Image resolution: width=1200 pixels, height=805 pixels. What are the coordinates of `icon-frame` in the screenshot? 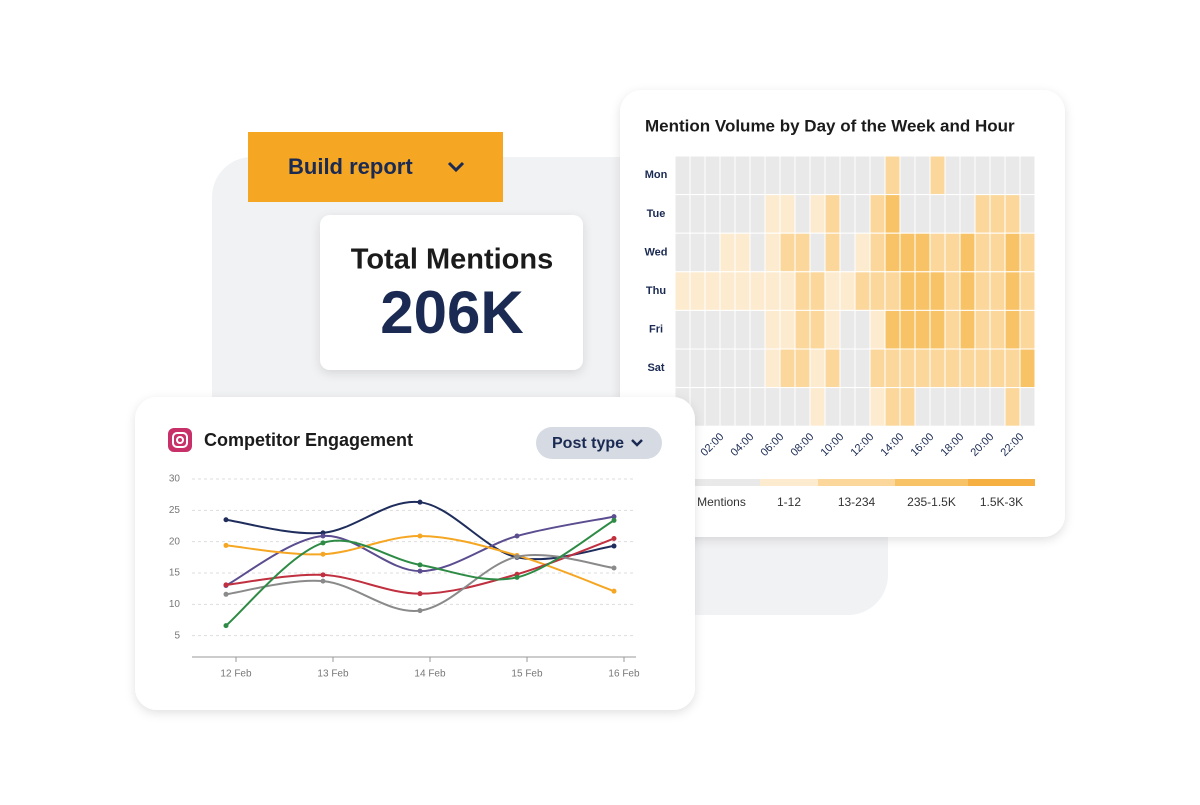 It's located at (180, 440).